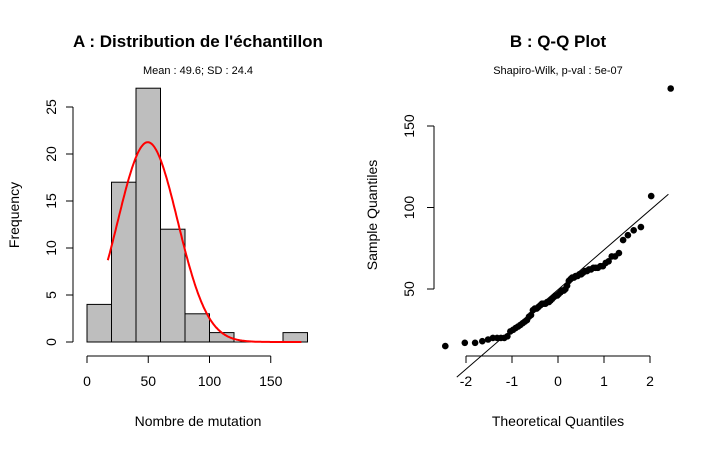 This screenshot has height=451, width=719. What do you see at coordinates (417, 205) in the screenshot?
I see `panel-b-y-ticks: 50 100 150` at bounding box center [417, 205].